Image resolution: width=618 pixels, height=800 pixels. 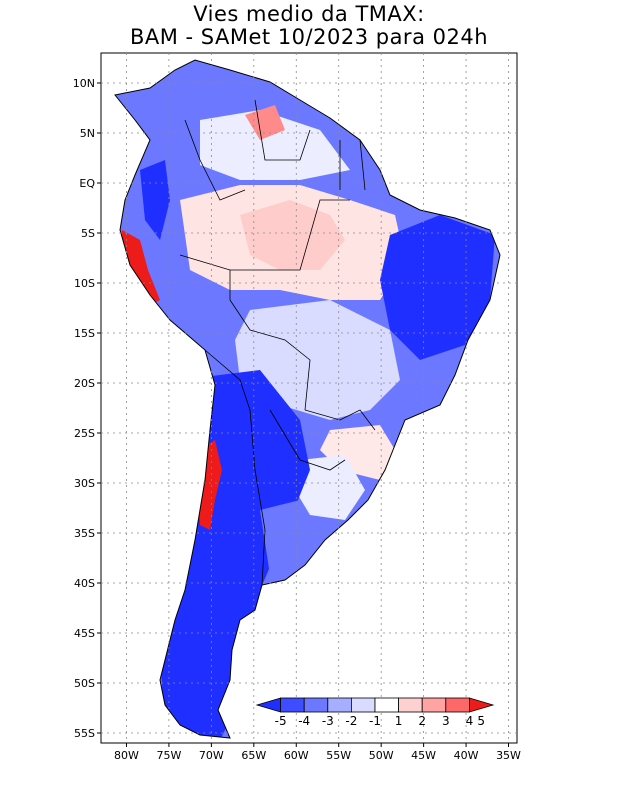 What do you see at coordinates (446, 721) in the screenshot?
I see `colorbar-label: 3` at bounding box center [446, 721].